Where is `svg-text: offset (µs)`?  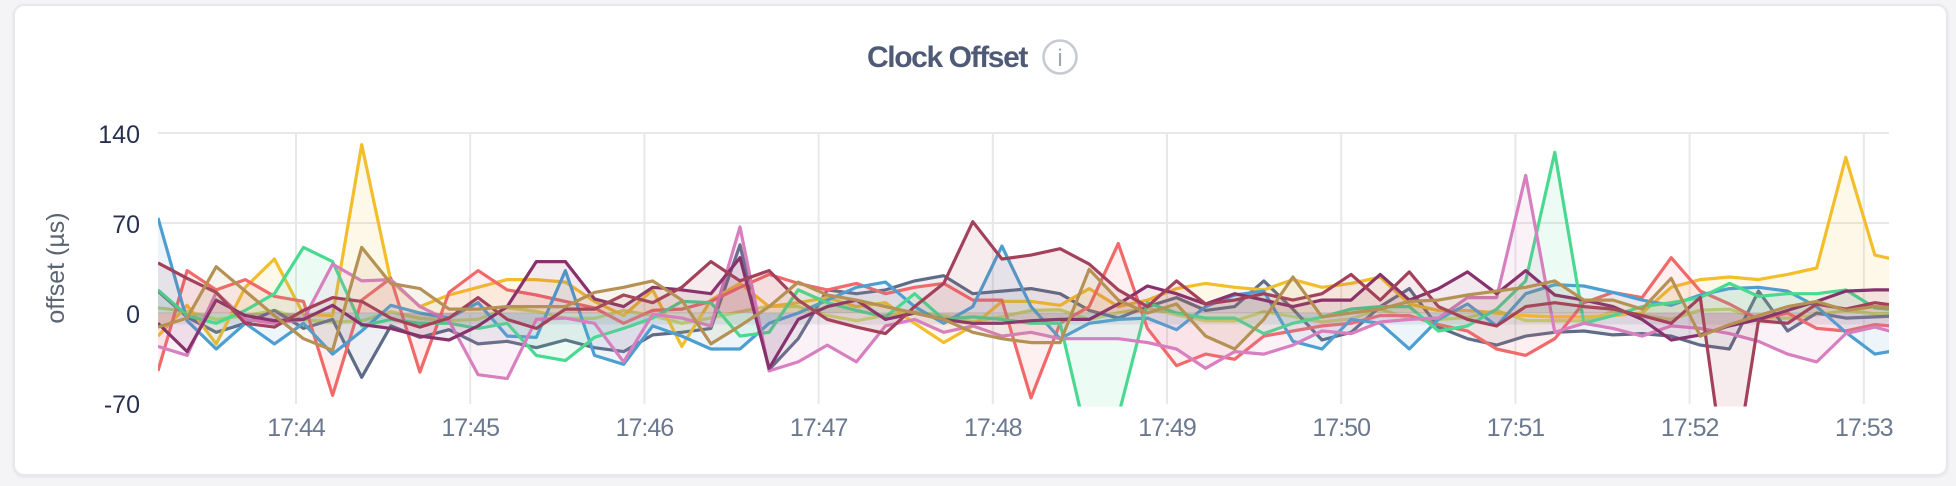 svg-text: offset (µs) is located at coordinates (56, 267).